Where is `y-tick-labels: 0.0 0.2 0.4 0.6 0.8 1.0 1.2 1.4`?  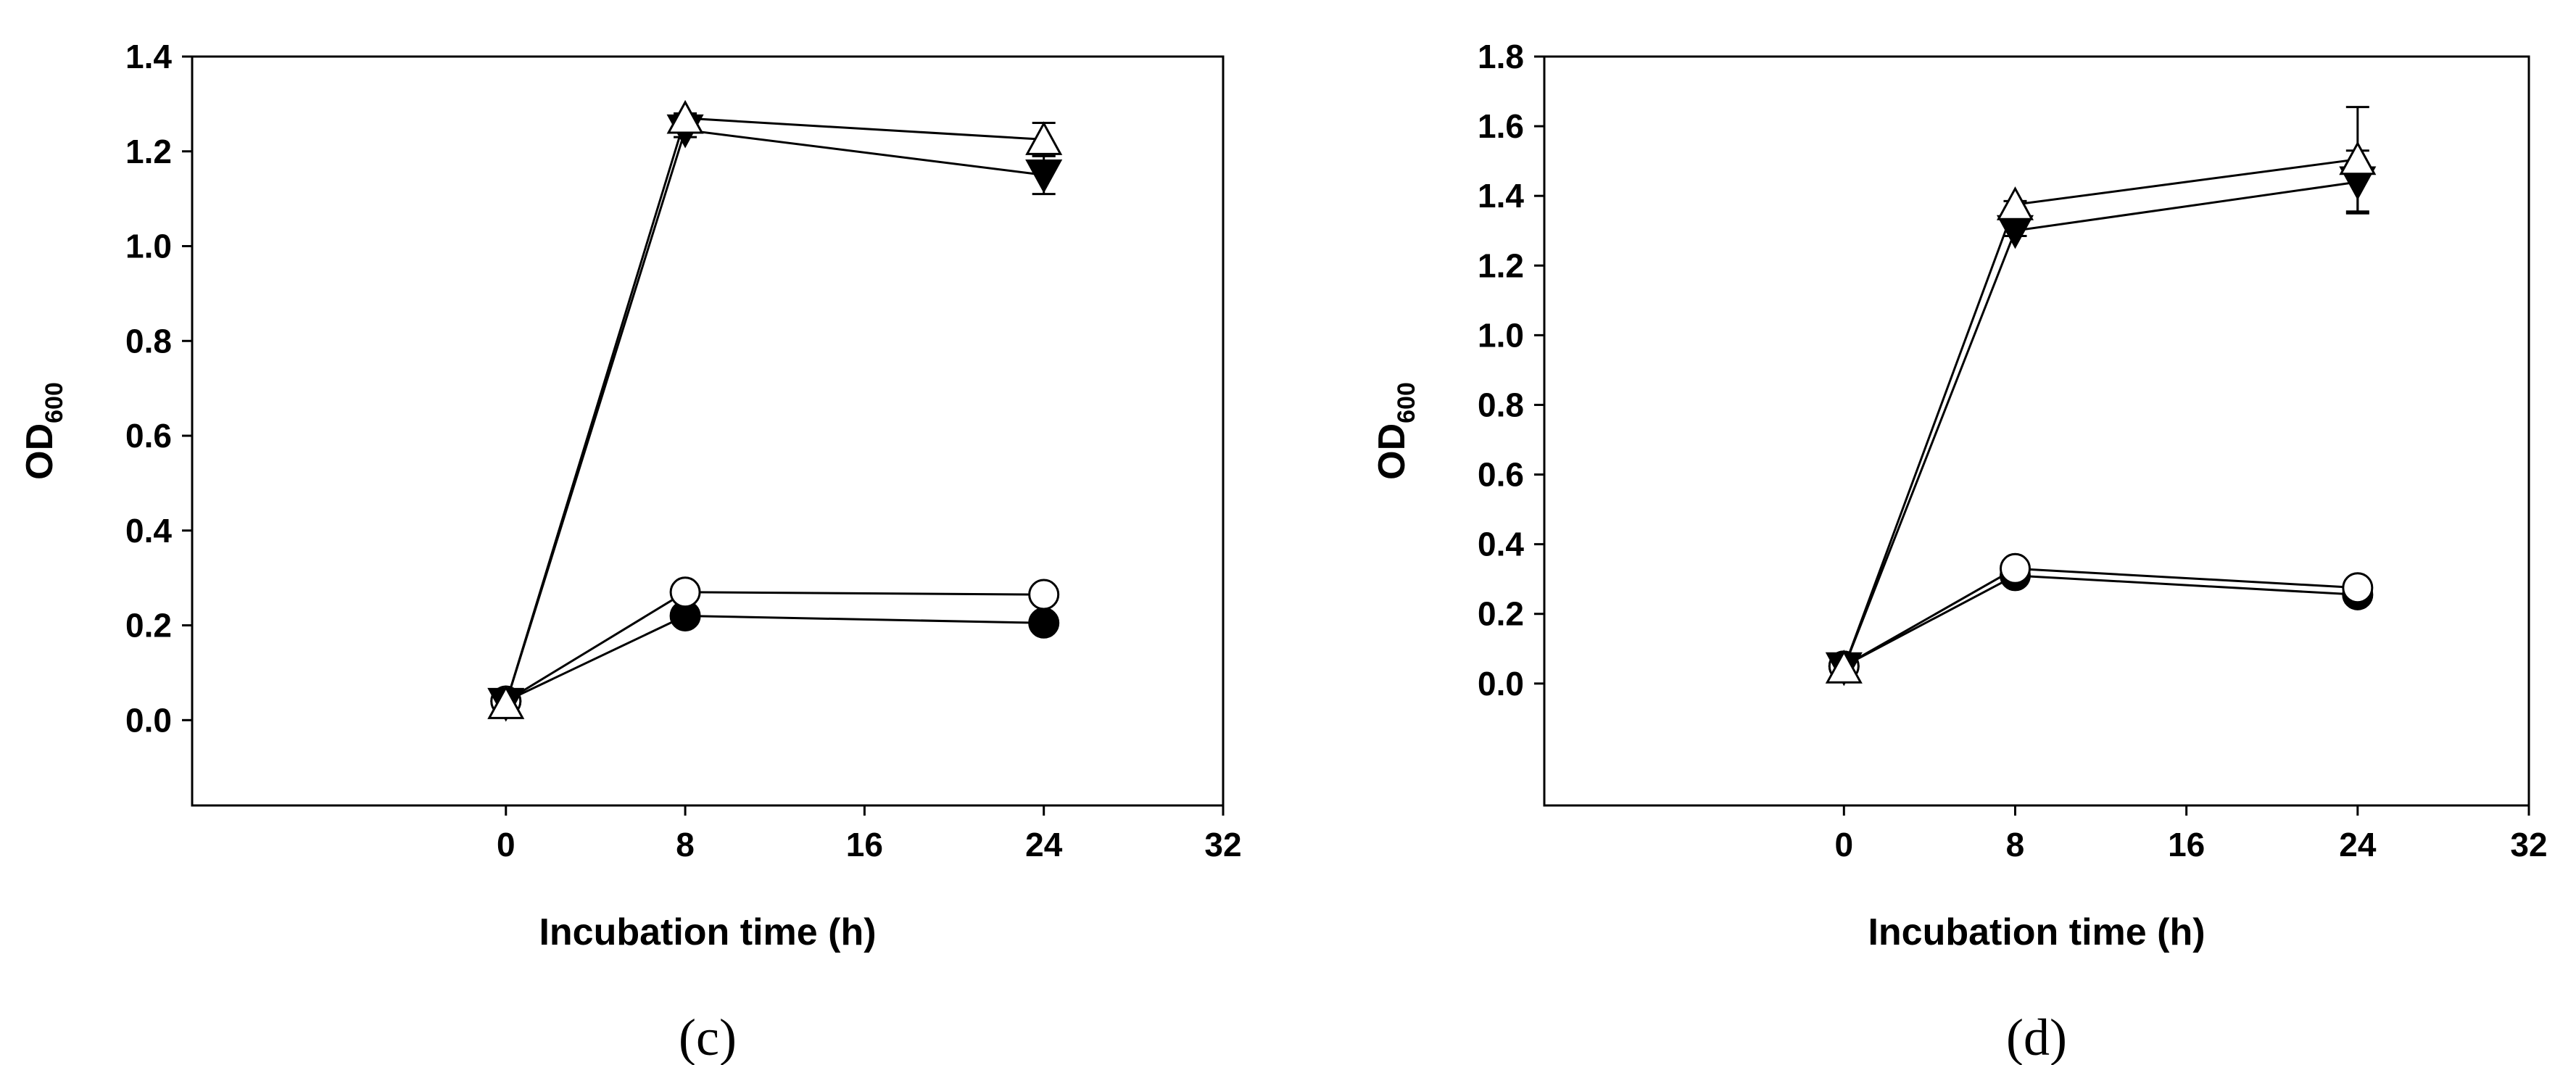 y-tick-labels: 0.0 0.2 0.4 0.6 0.8 1.0 1.2 1.4 is located at coordinates (149, 388).